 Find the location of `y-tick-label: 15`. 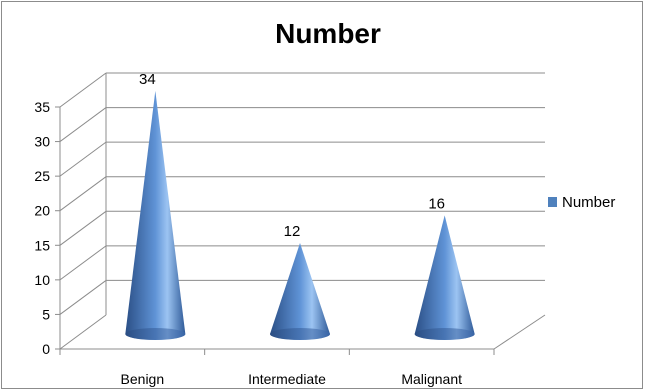

y-tick-label: 15 is located at coordinates (42, 245).